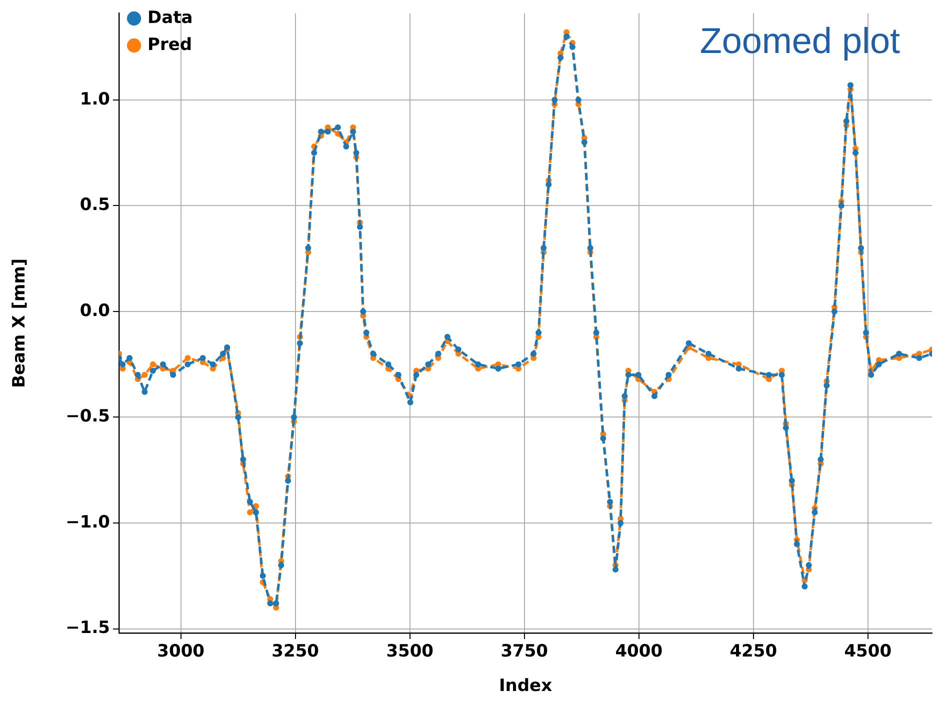 This screenshot has height=703, width=936. I want to click on y-tick-label: 0.5, so click(95, 205).